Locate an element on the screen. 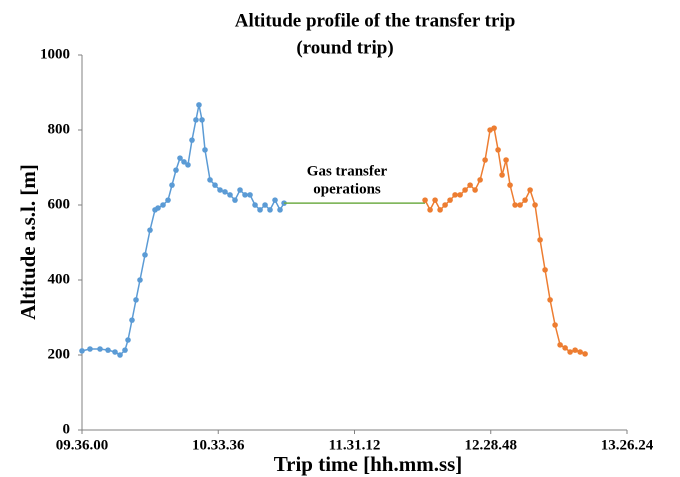 This screenshot has width=680, height=477. chart-subtitle: (round trip) is located at coordinates (344, 47).